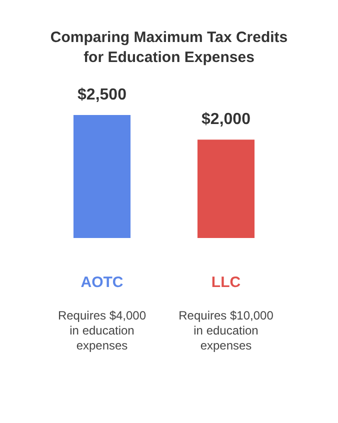 Image resolution: width=338 pixels, height=423 pixels. Describe the element at coordinates (226, 283) in the screenshot. I see `x-tick-label: LLC` at that location.